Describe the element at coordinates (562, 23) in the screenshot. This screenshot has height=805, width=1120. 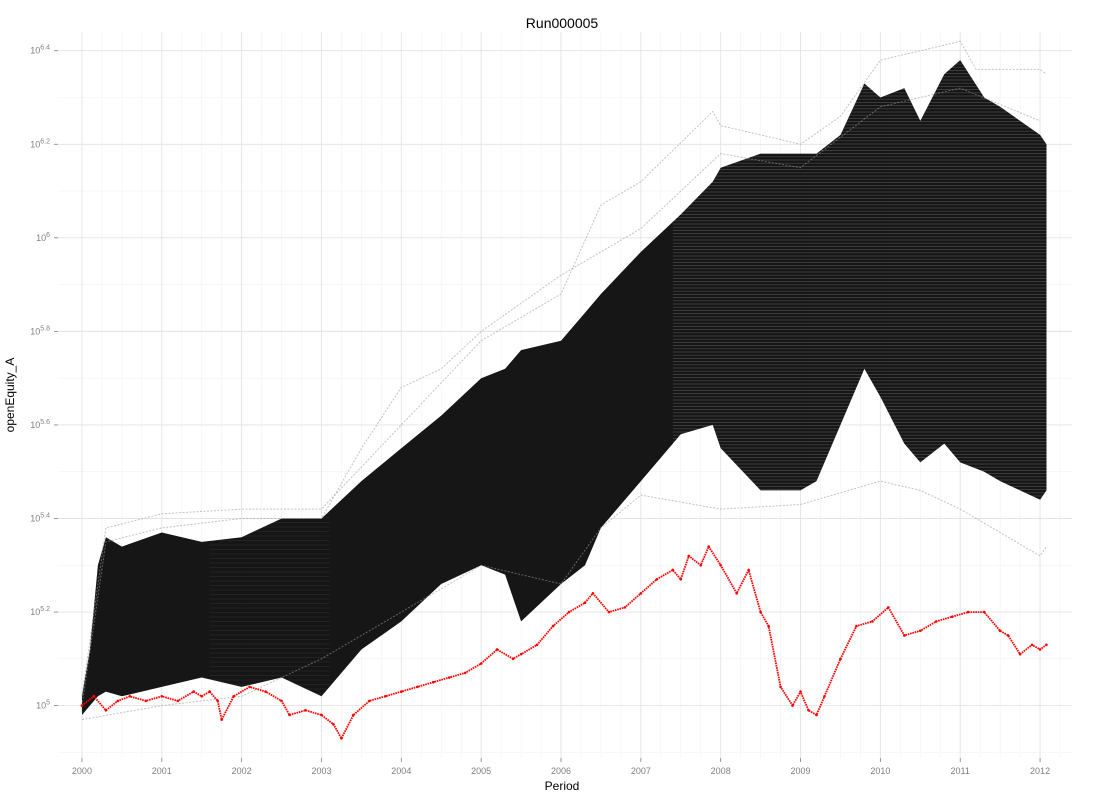
I see `chart-title: Run000005` at that location.